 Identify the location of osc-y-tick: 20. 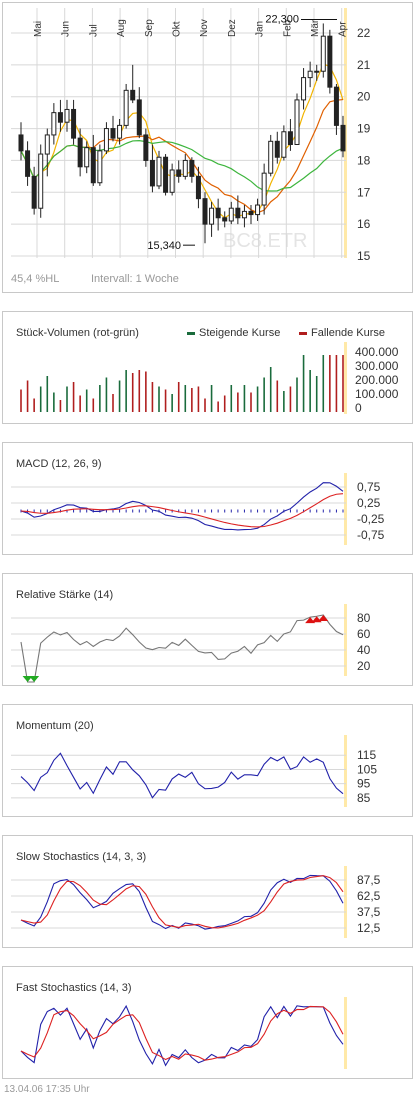
(364, 666).